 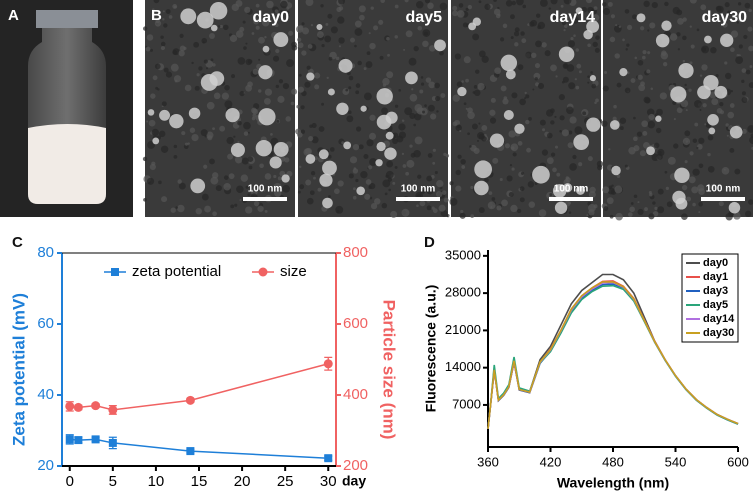 What do you see at coordinates (45, 394) in the screenshot?
I see `y-tick-label: 40` at bounding box center [45, 394].